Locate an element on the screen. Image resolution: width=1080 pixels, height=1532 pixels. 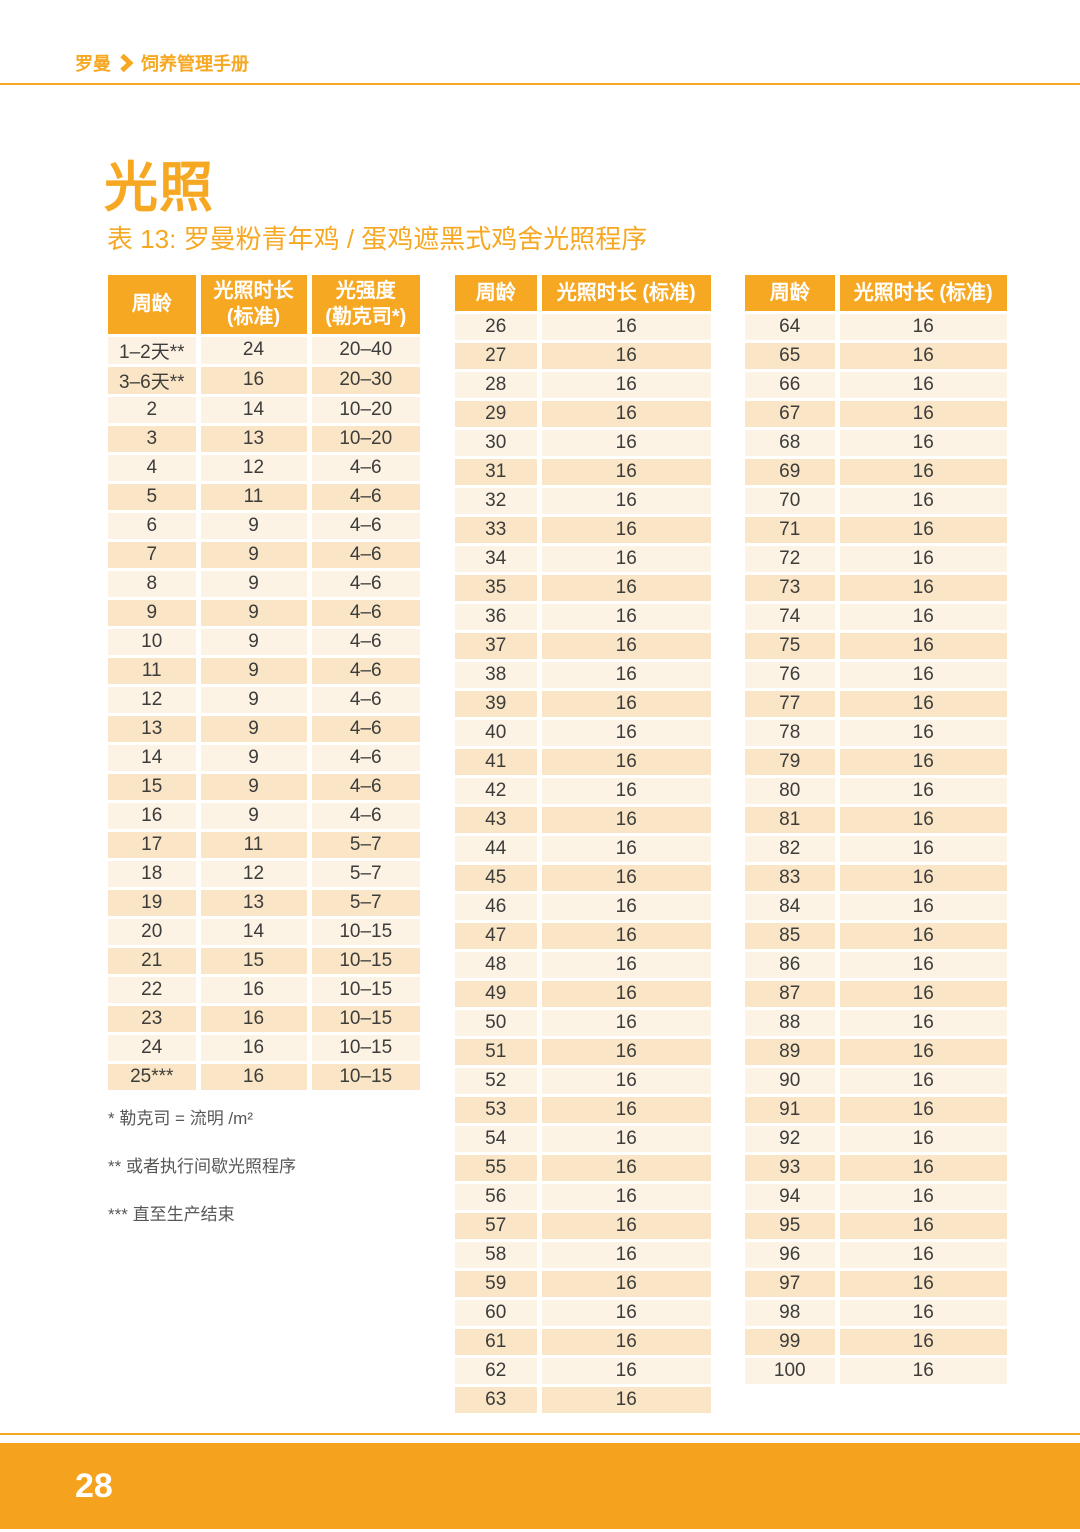
table-row: 97 16 is located at coordinates (876, 1284).